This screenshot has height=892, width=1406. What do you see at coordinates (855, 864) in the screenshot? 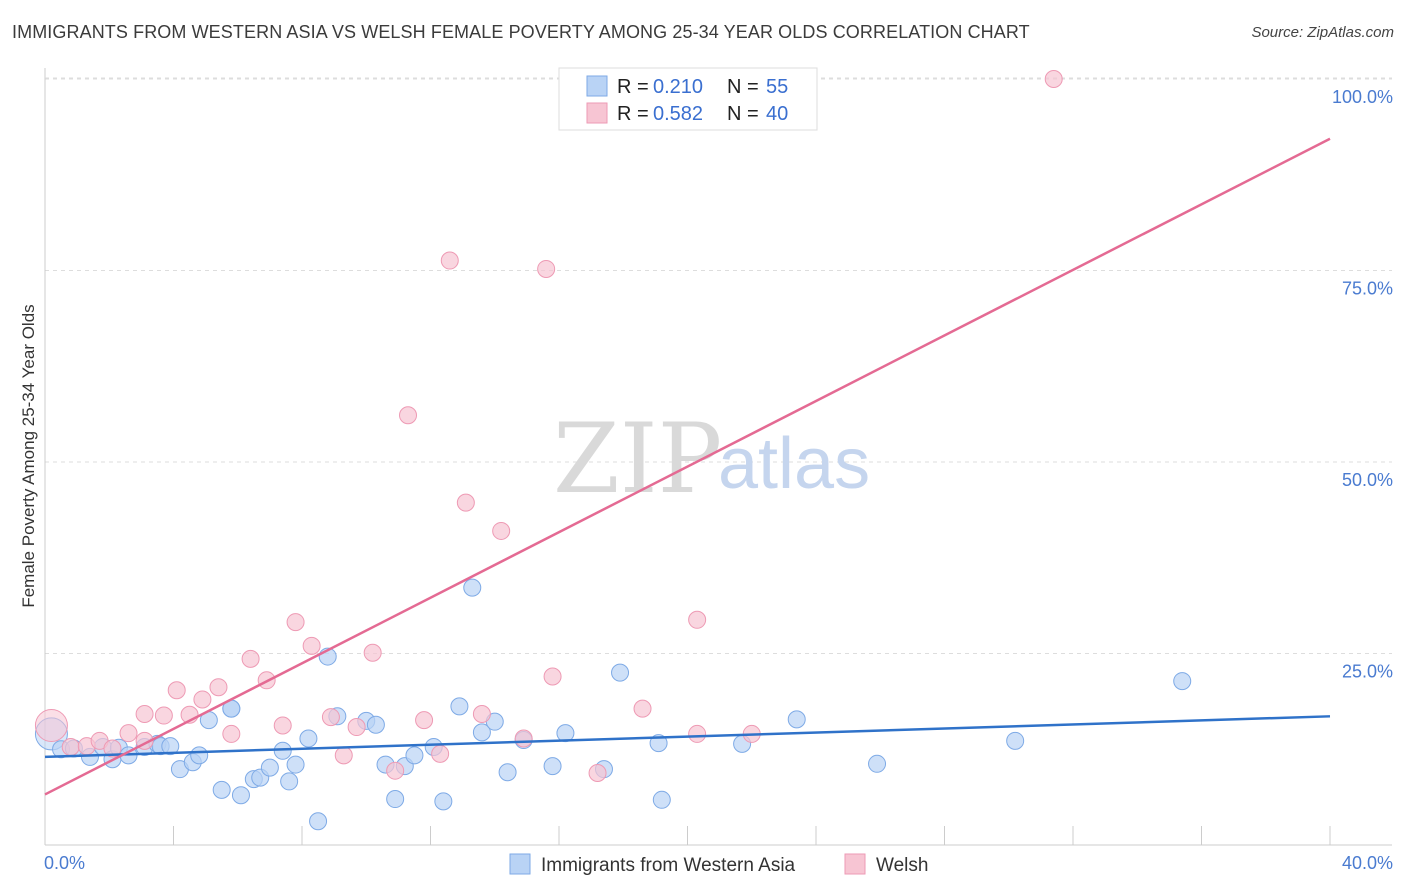
I see `bottom-legend-pink-swatch` at bounding box center [855, 864].